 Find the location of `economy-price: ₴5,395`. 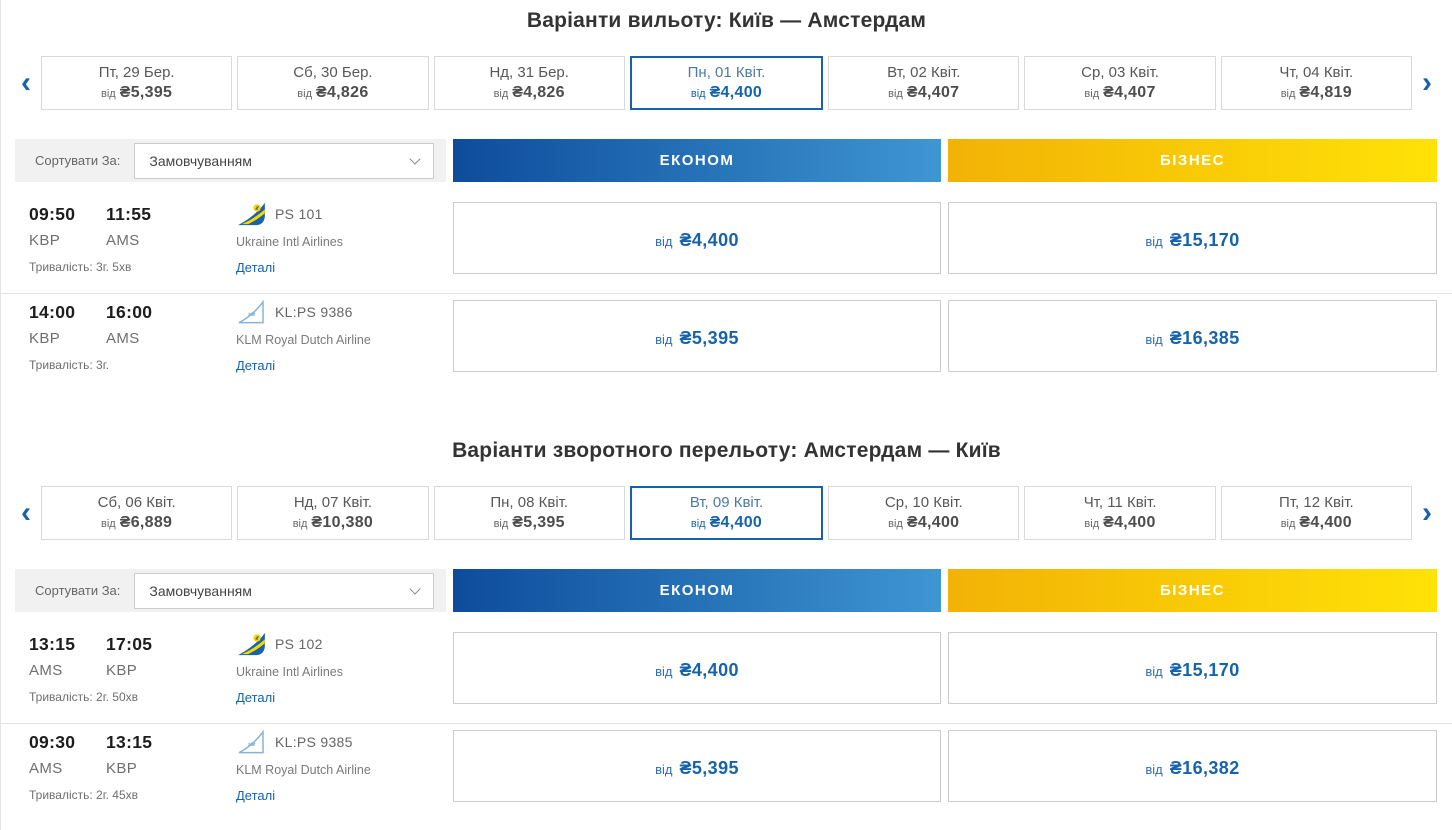

economy-price: ₴5,395 is located at coordinates (709, 768).